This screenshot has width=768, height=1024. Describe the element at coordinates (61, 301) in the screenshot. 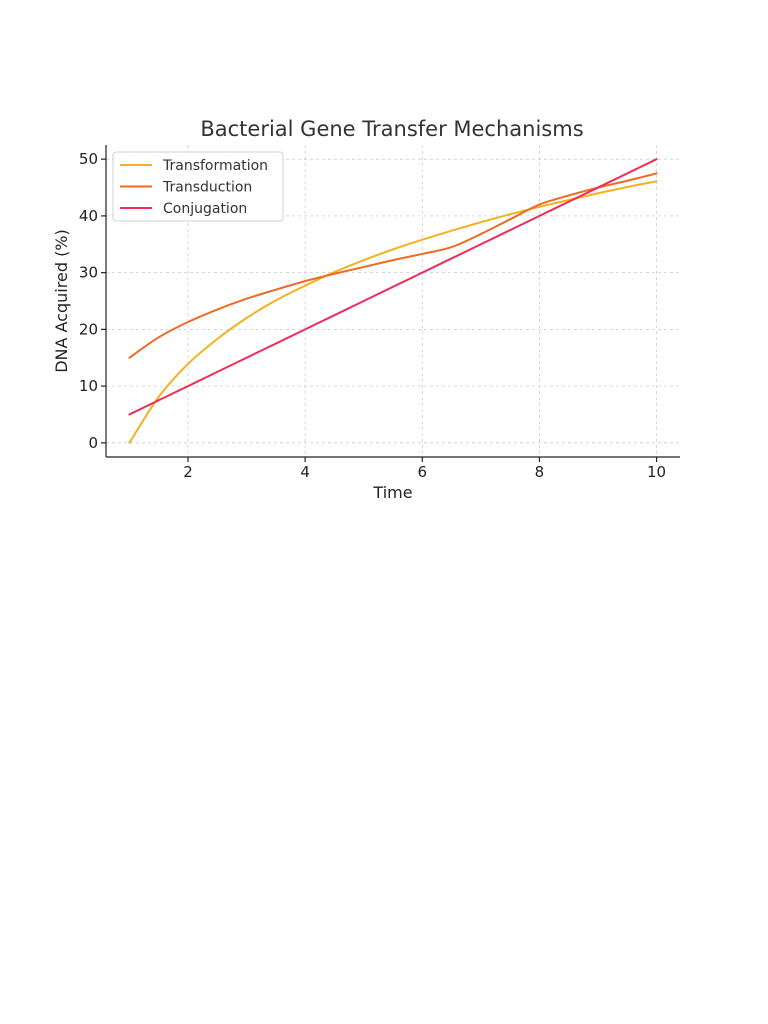

I see `y-axis-label: DNA Acquired (%)` at that location.